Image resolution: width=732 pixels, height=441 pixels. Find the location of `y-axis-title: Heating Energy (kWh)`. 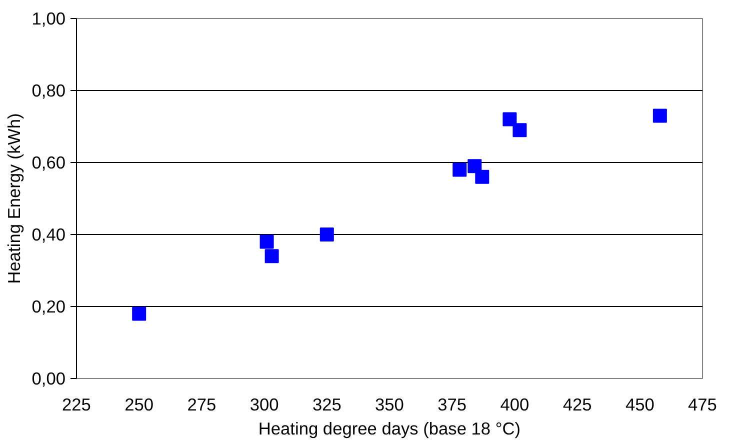

y-axis-title: Heating Energy (kWh) is located at coordinates (14, 198).